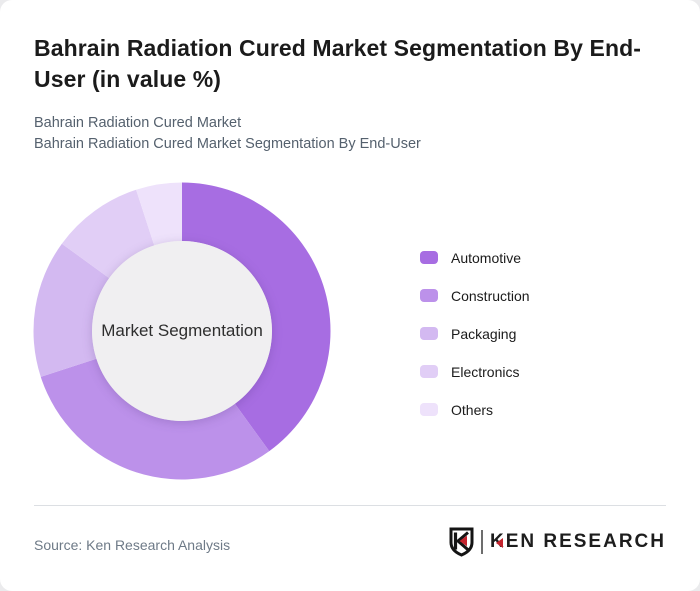 Image resolution: width=700 pixels, height=591 pixels. Describe the element at coordinates (485, 371) in the screenshot. I see `legend-label: Electronics` at that location.